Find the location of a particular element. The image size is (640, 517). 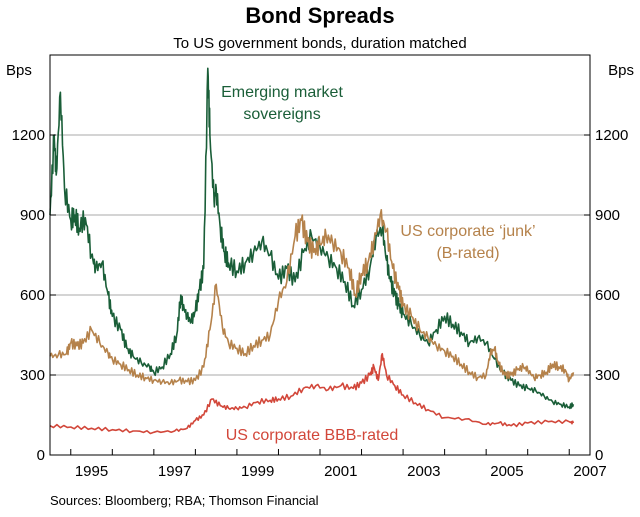

ytick-label-left-1200: 1200 is located at coordinates (28, 135).